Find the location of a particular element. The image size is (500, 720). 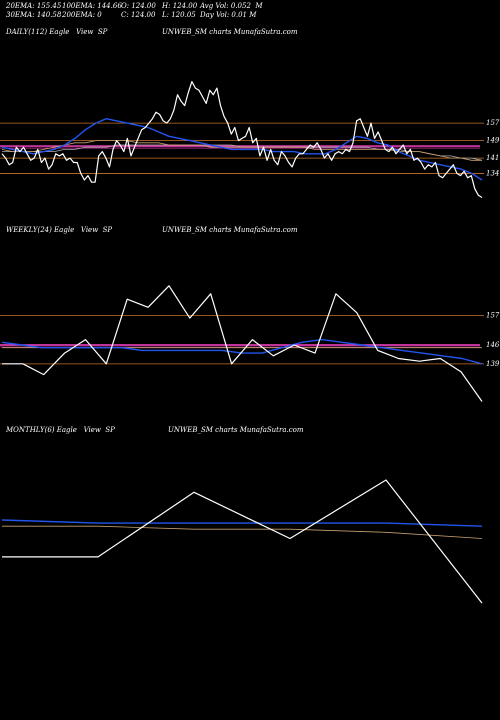

daily-panel-title: DAILY(112) Eagle View SP is located at coordinates (57, 32).